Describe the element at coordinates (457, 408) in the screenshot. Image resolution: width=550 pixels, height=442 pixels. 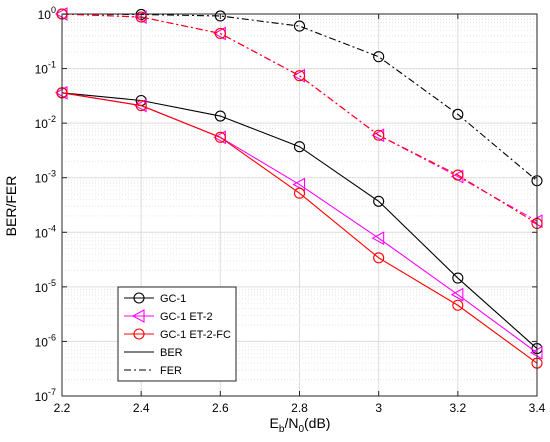
I see `x-tick-label: 3.2` at that location.